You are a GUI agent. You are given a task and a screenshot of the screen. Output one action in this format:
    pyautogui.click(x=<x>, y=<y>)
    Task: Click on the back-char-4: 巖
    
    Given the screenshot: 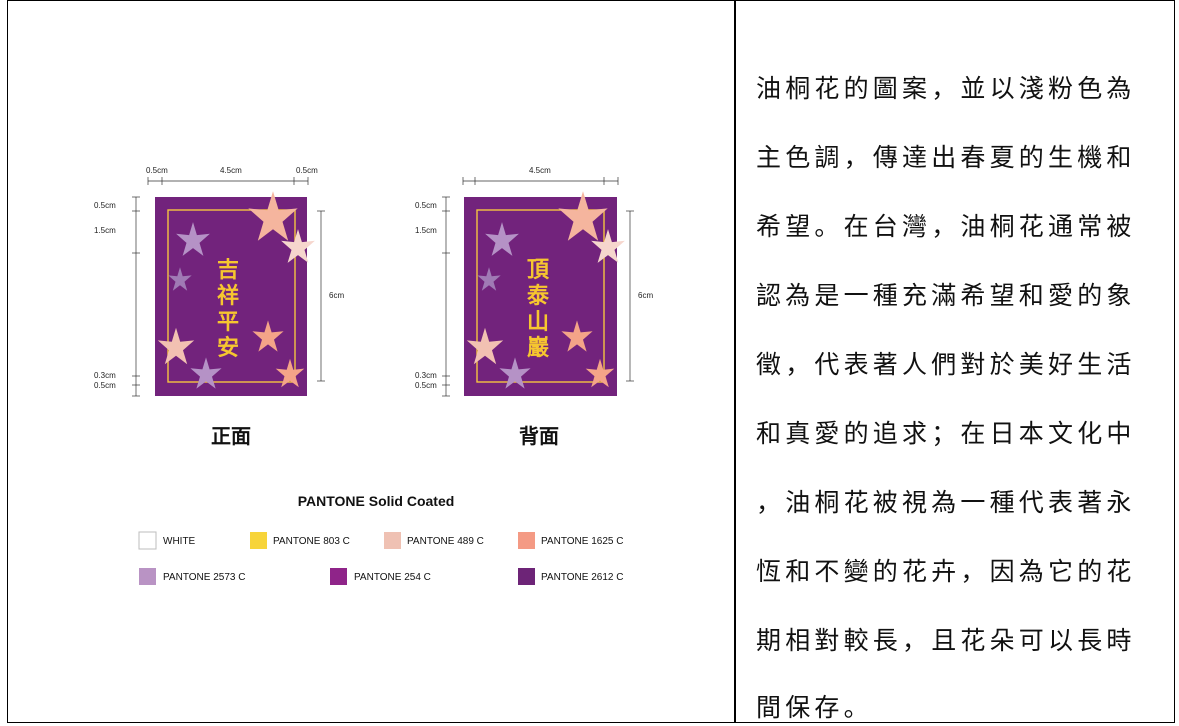 What is the action you would take?
    pyautogui.click(x=538, y=348)
    